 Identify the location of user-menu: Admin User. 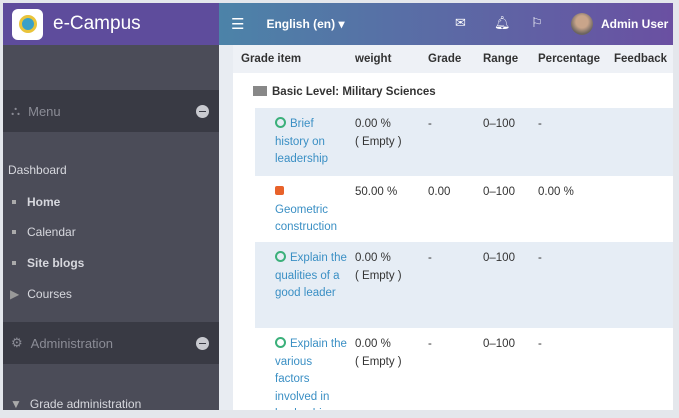
(635, 24).